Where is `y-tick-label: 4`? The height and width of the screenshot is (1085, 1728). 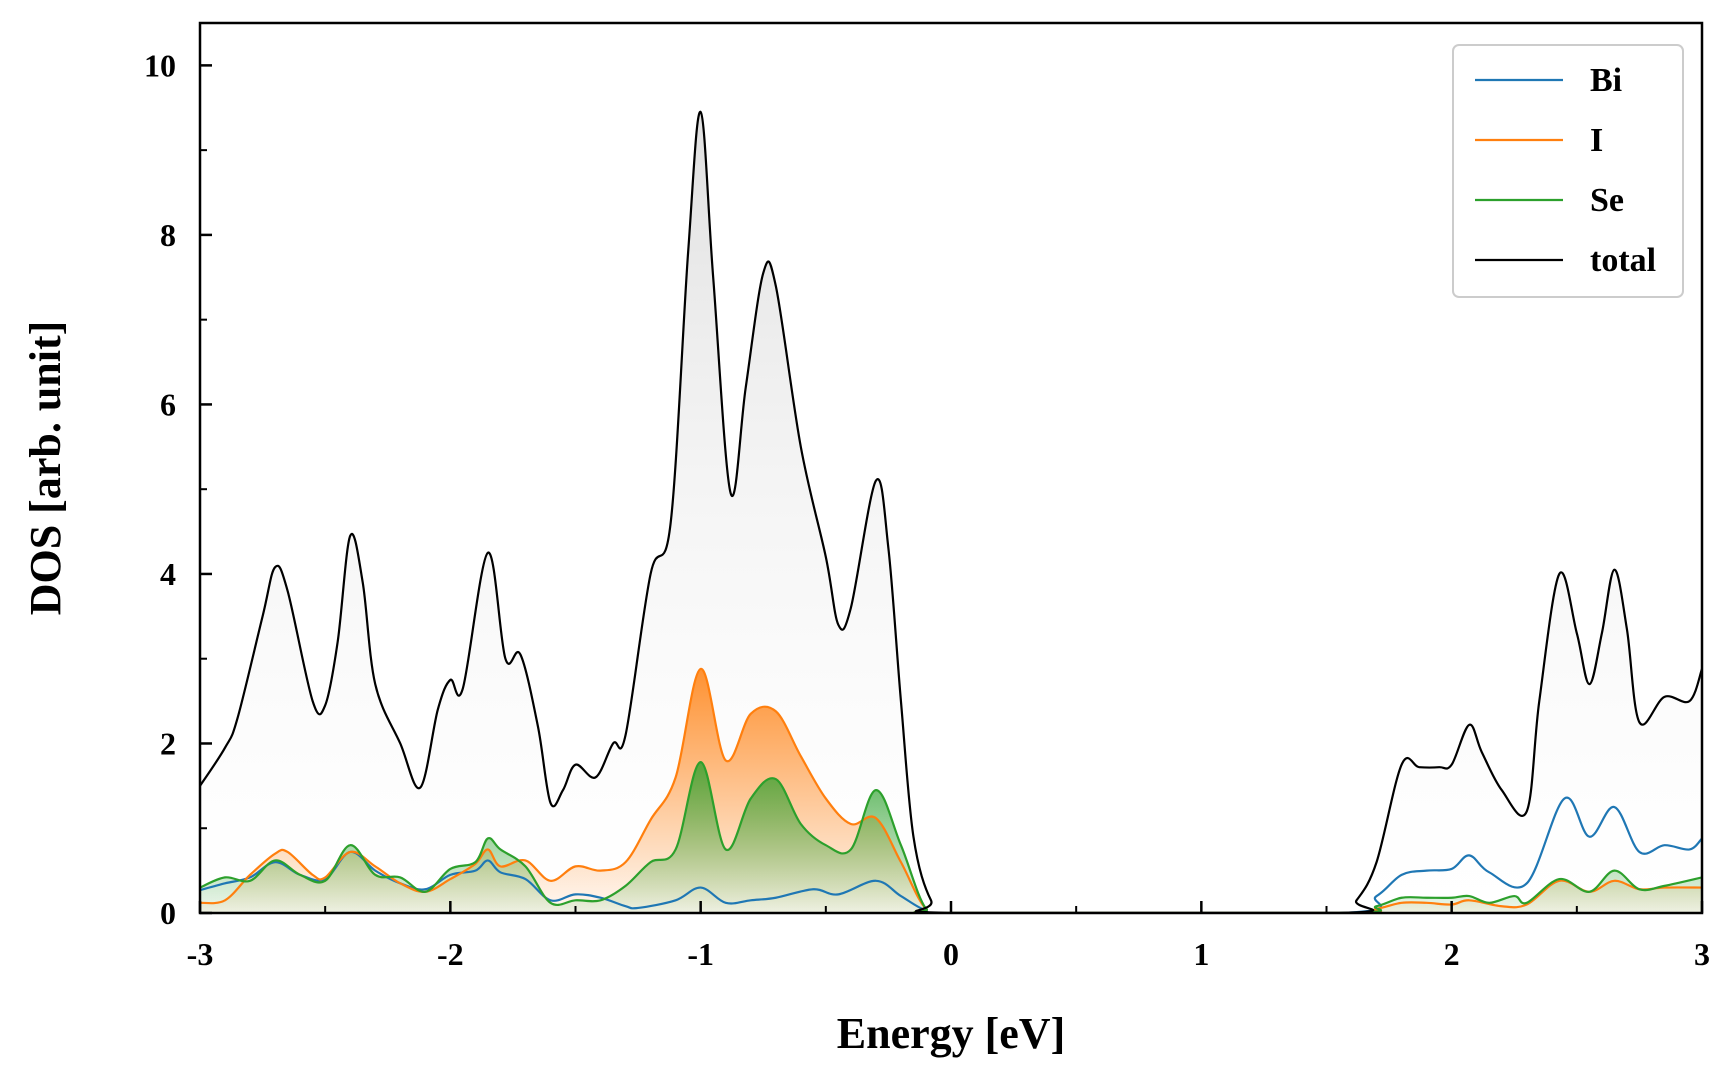
y-tick-label: 4 is located at coordinates (168, 574).